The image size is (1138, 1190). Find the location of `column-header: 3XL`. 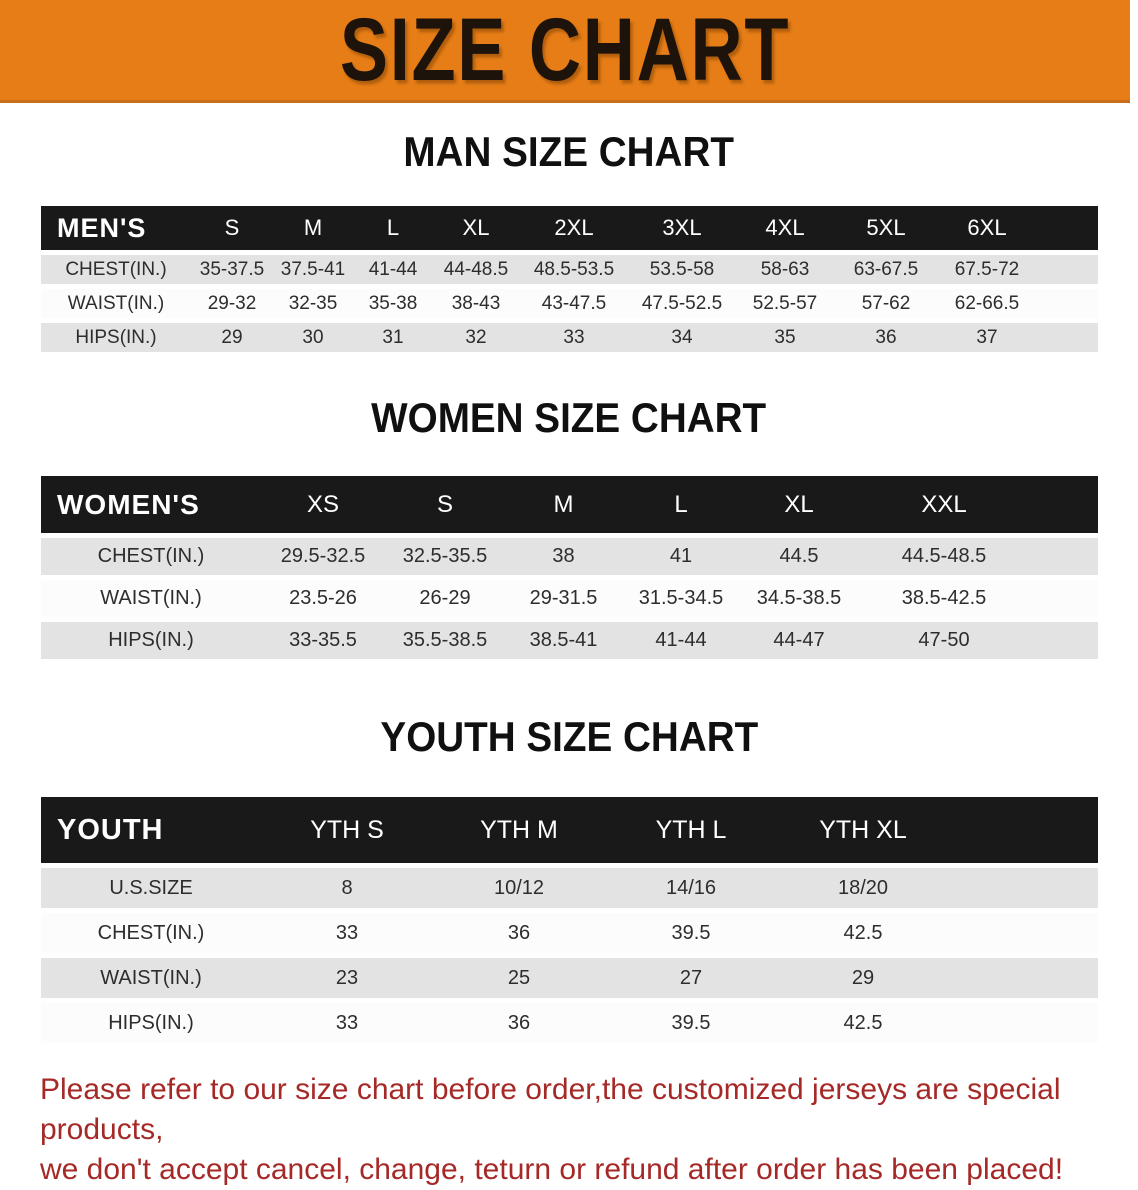

column-header: 3XL is located at coordinates (682, 228).